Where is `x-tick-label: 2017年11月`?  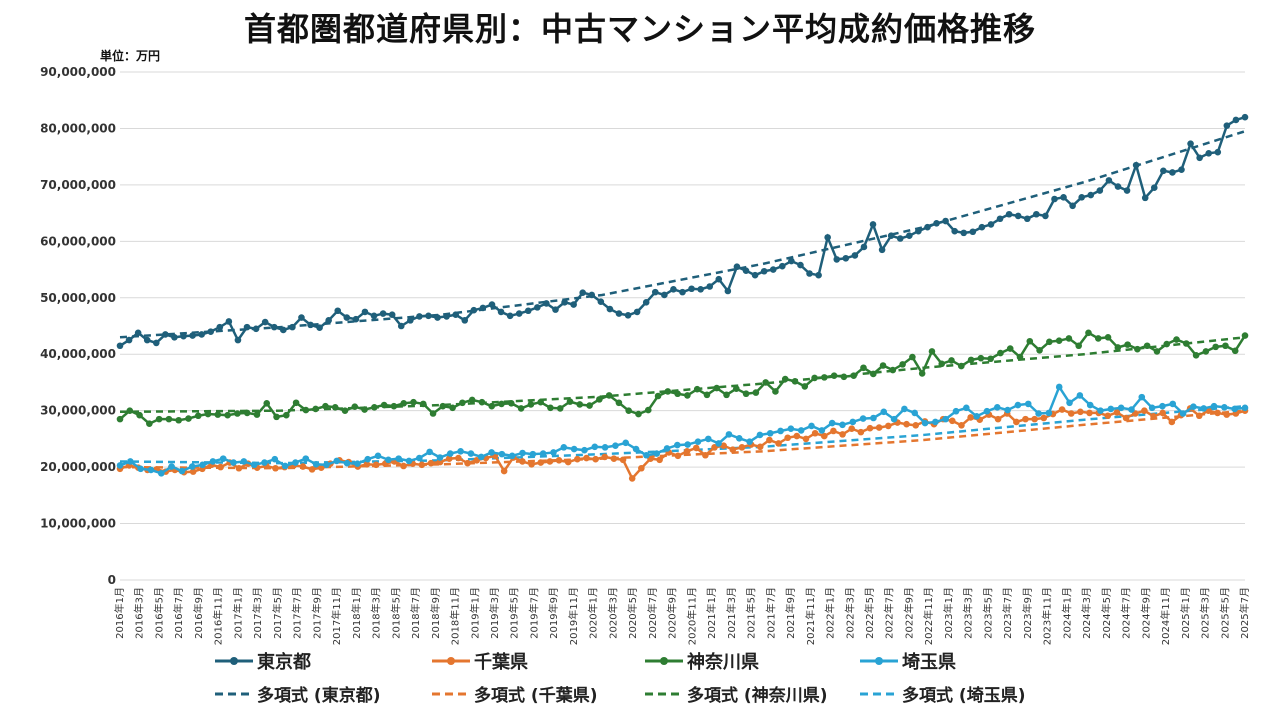
x-tick-label: 2017年11月 is located at coordinates (336, 616).